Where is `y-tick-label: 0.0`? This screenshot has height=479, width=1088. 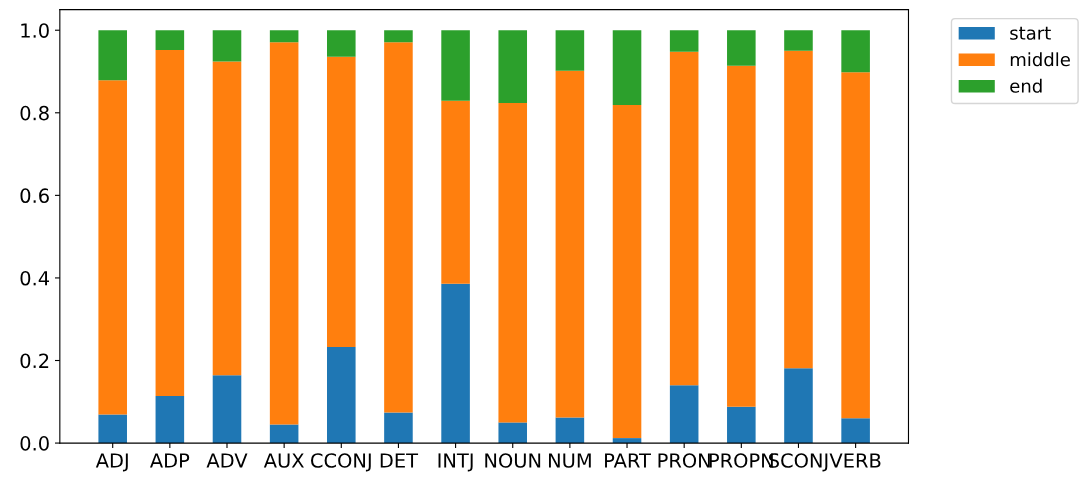 y-tick-label: 0.0 is located at coordinates (34, 443).